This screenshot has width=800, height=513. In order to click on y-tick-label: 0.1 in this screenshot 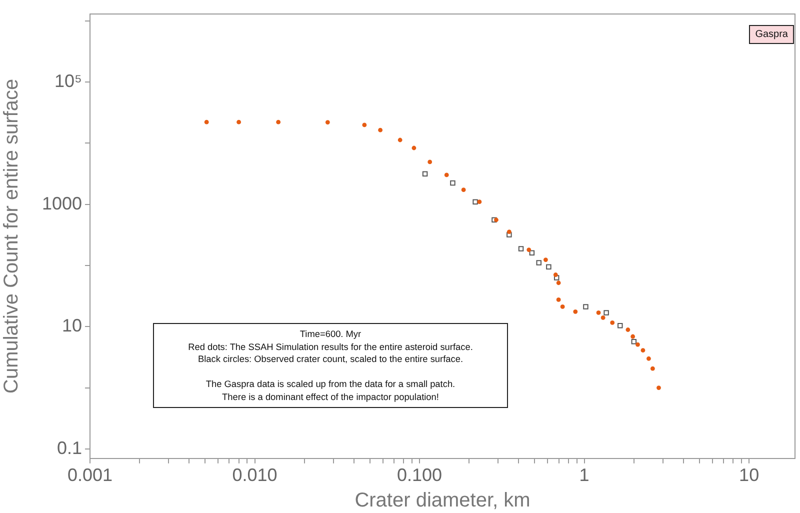, I will do `click(69, 448)`.